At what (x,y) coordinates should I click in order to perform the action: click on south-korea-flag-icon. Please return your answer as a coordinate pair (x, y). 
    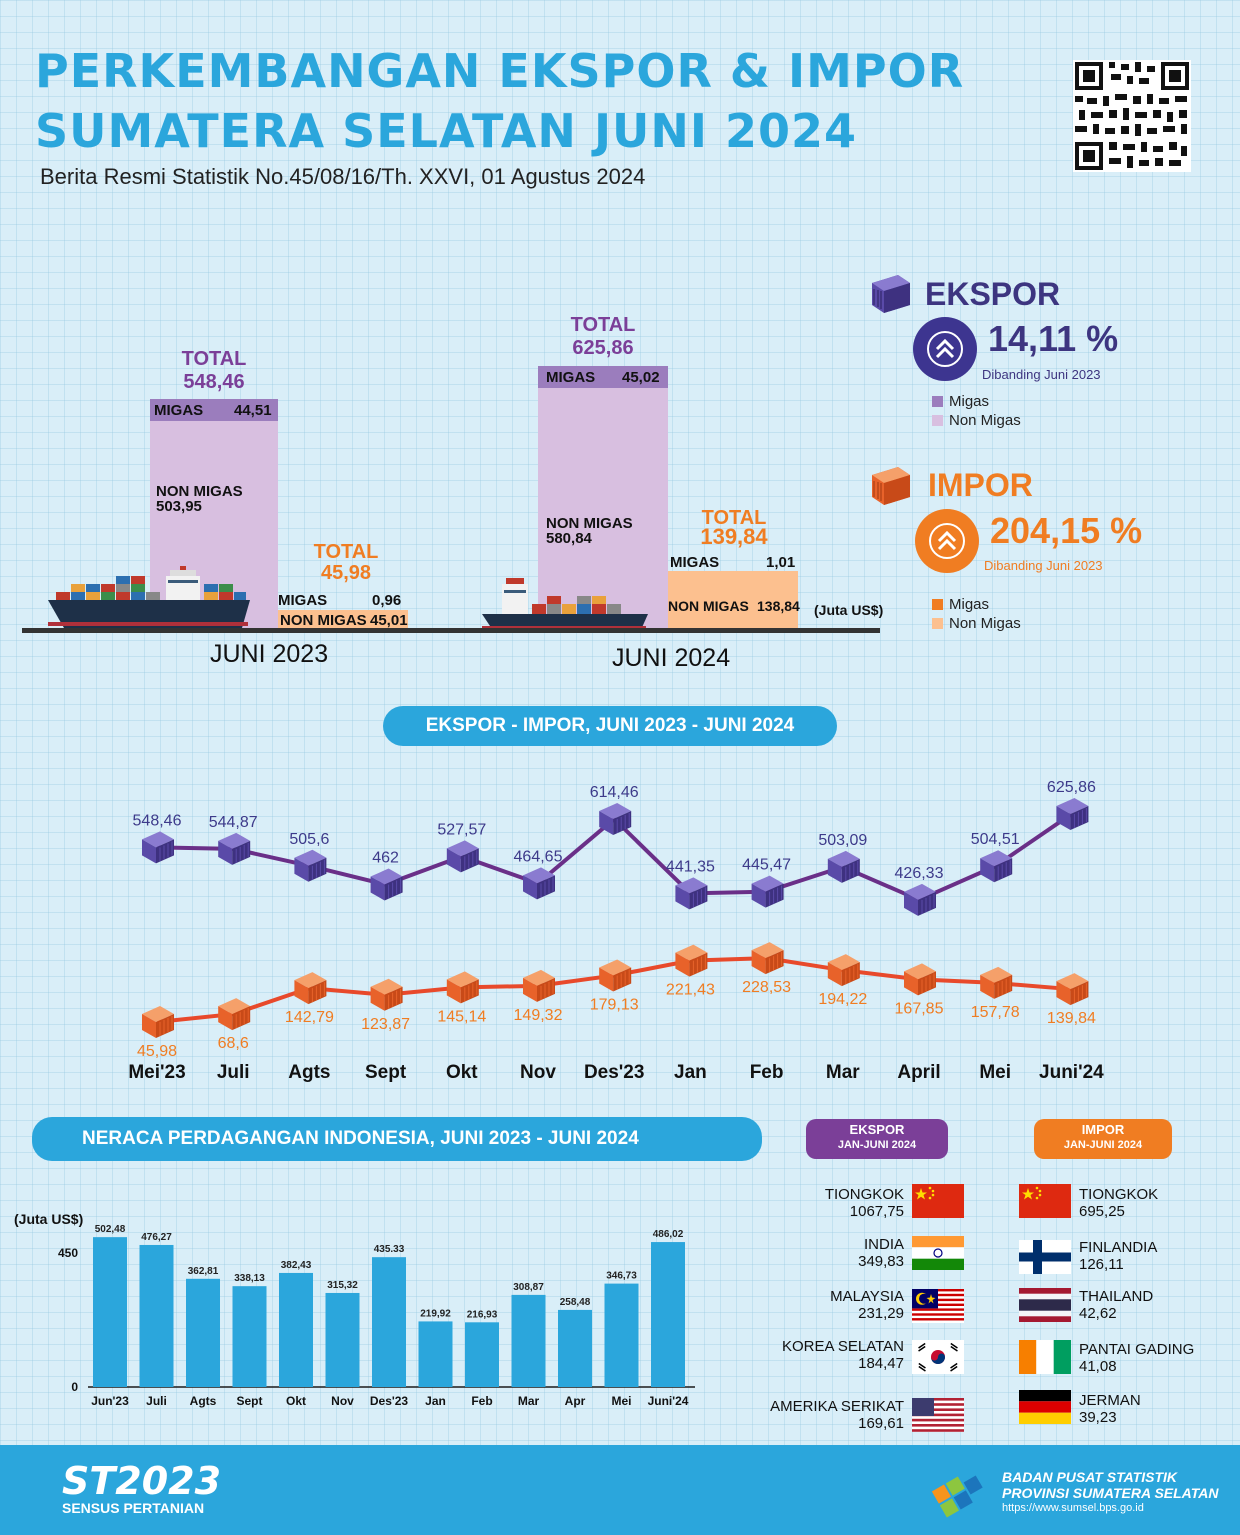
    Looking at the image, I should click on (938, 1357).